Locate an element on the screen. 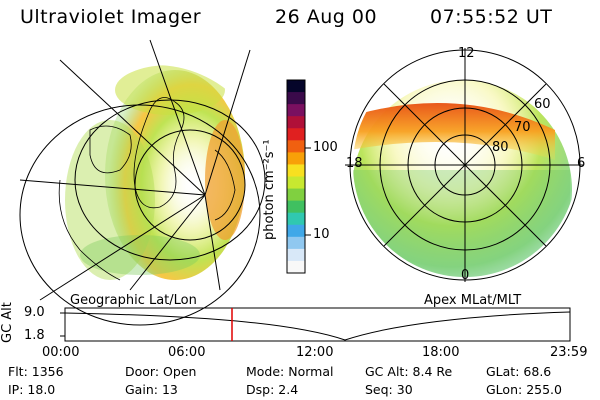  mlat-label-80: 80 is located at coordinates (500, 147).